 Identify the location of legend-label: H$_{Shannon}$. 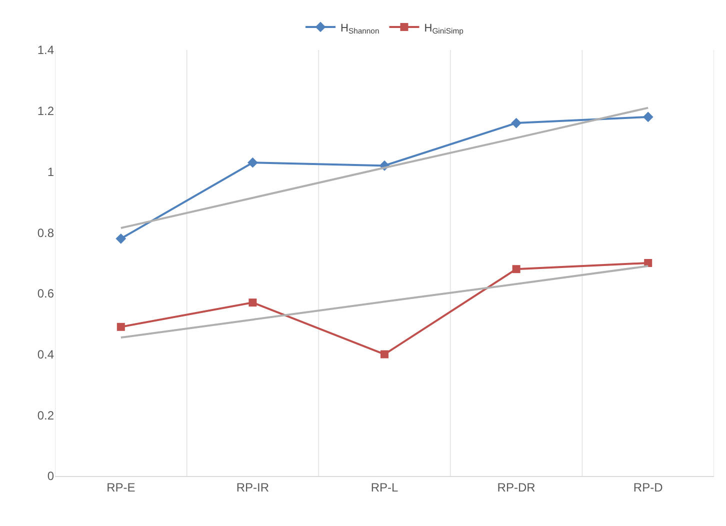
(360, 29).